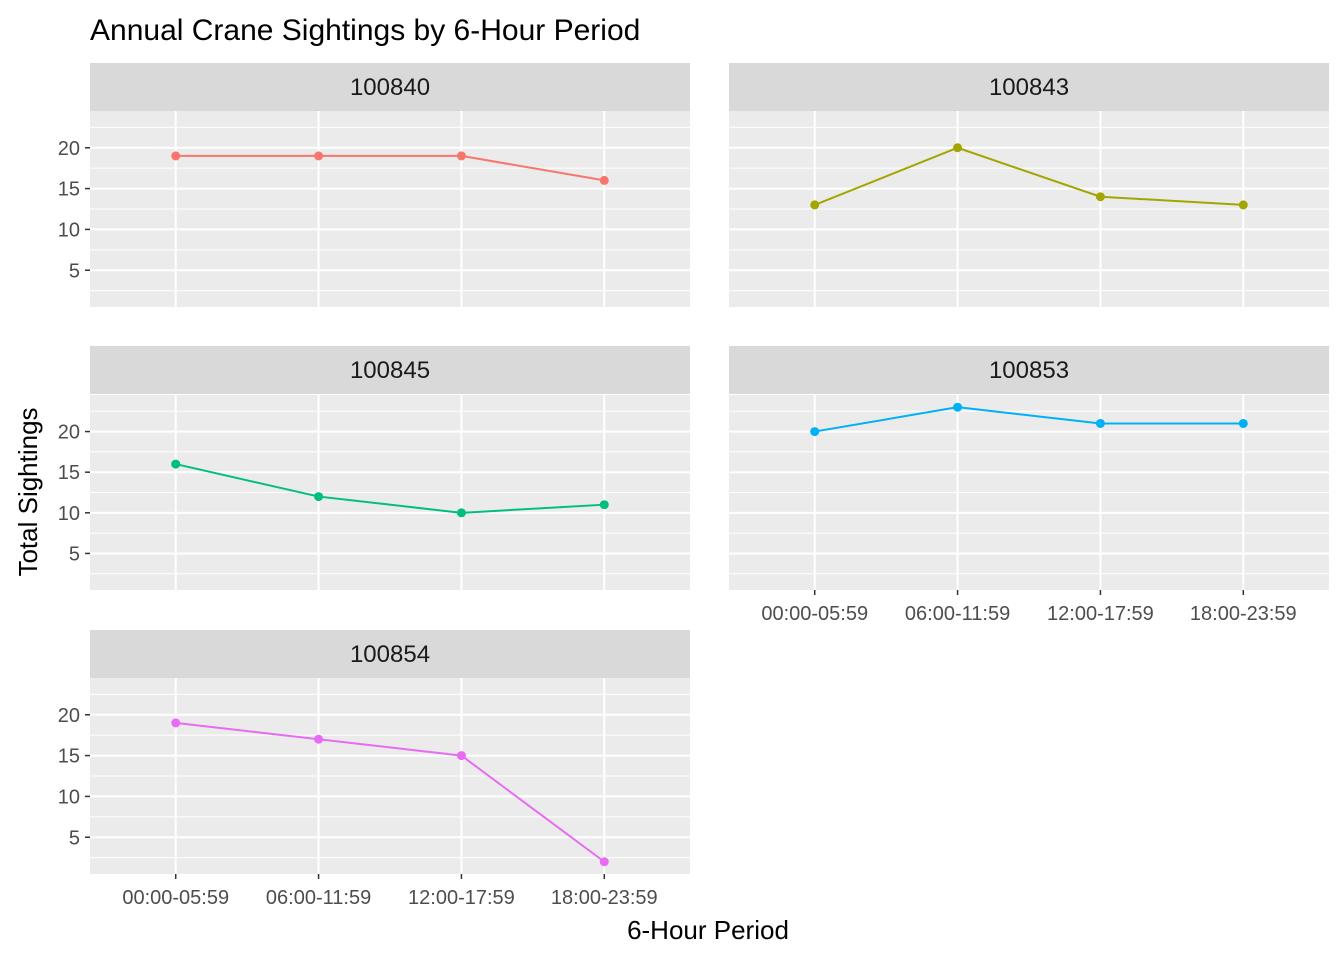 Image resolution: width=1344 pixels, height=960 pixels. I want to click on facet-label-100843: 100843, so click(1029, 87).